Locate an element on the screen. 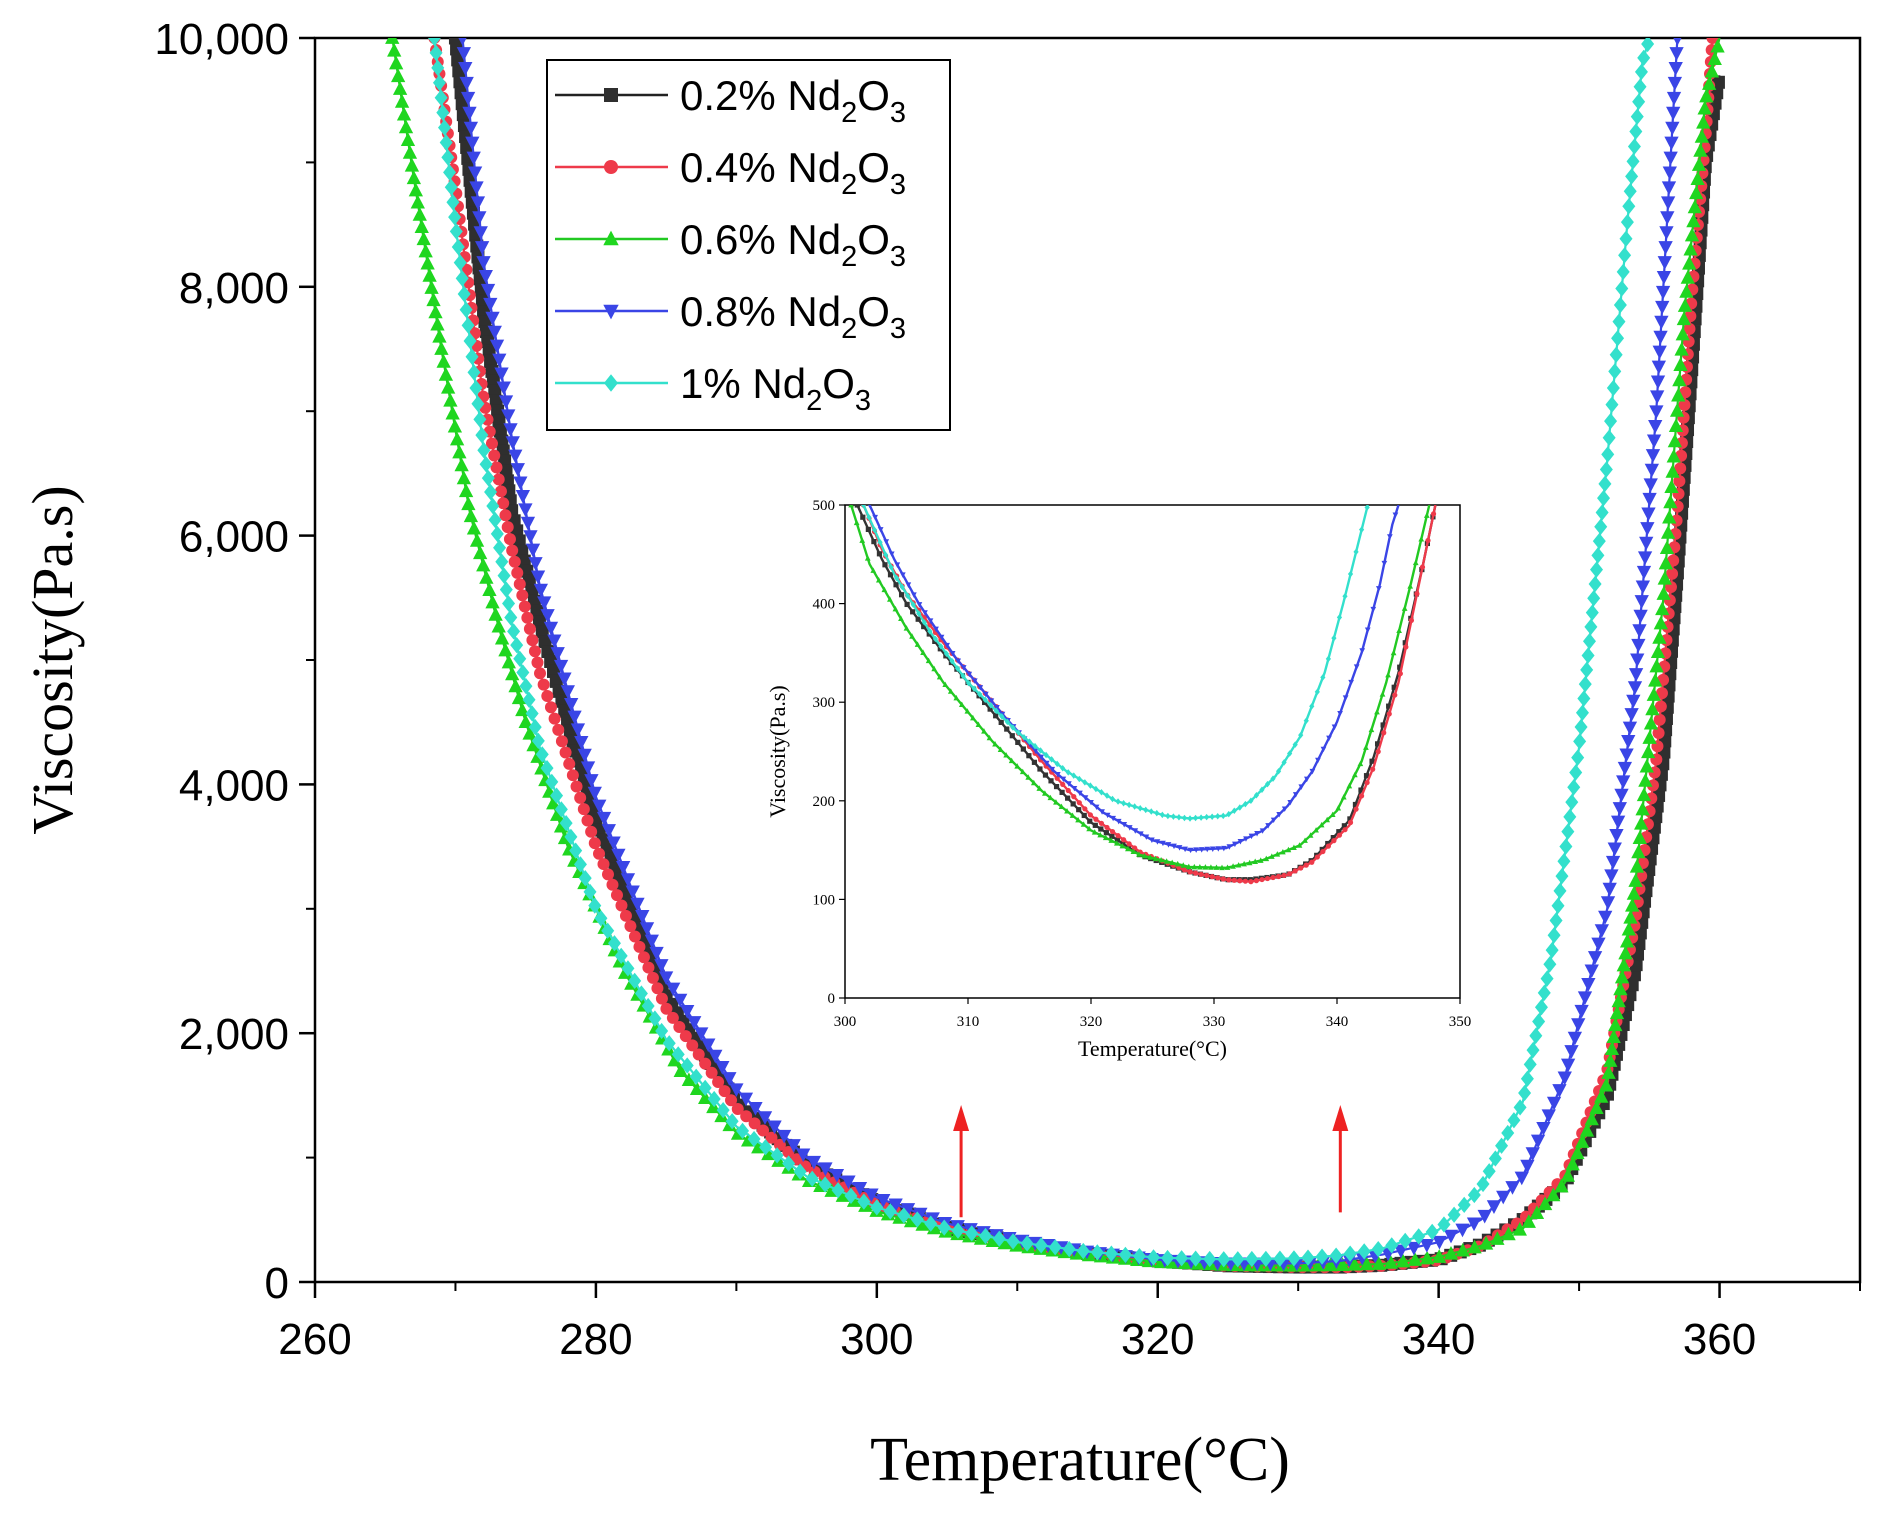  inset-series-0-8-nd2o3 is located at coordinates (1133, 679).